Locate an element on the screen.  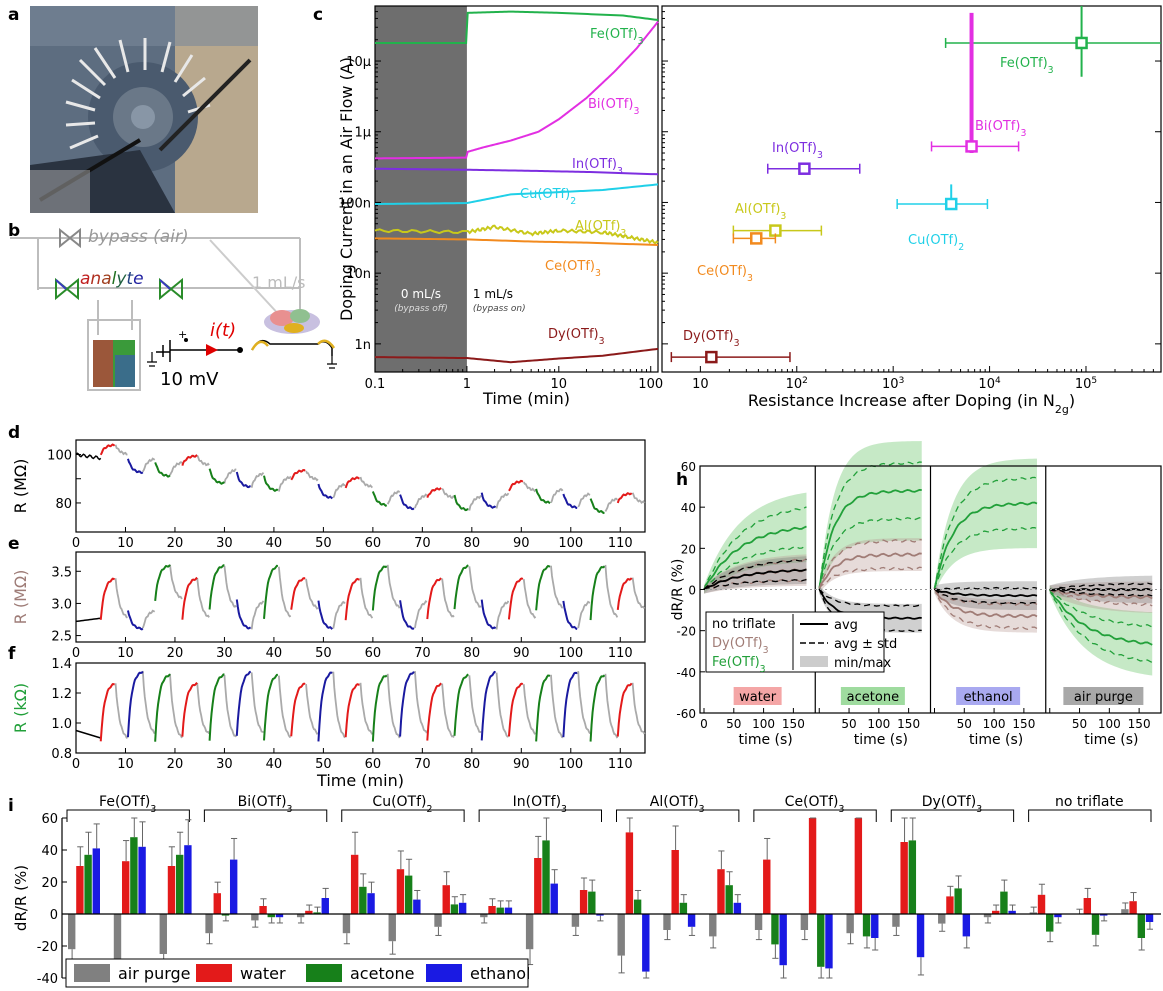
legend-label-3: ethanol is located at coordinates (500, 973).